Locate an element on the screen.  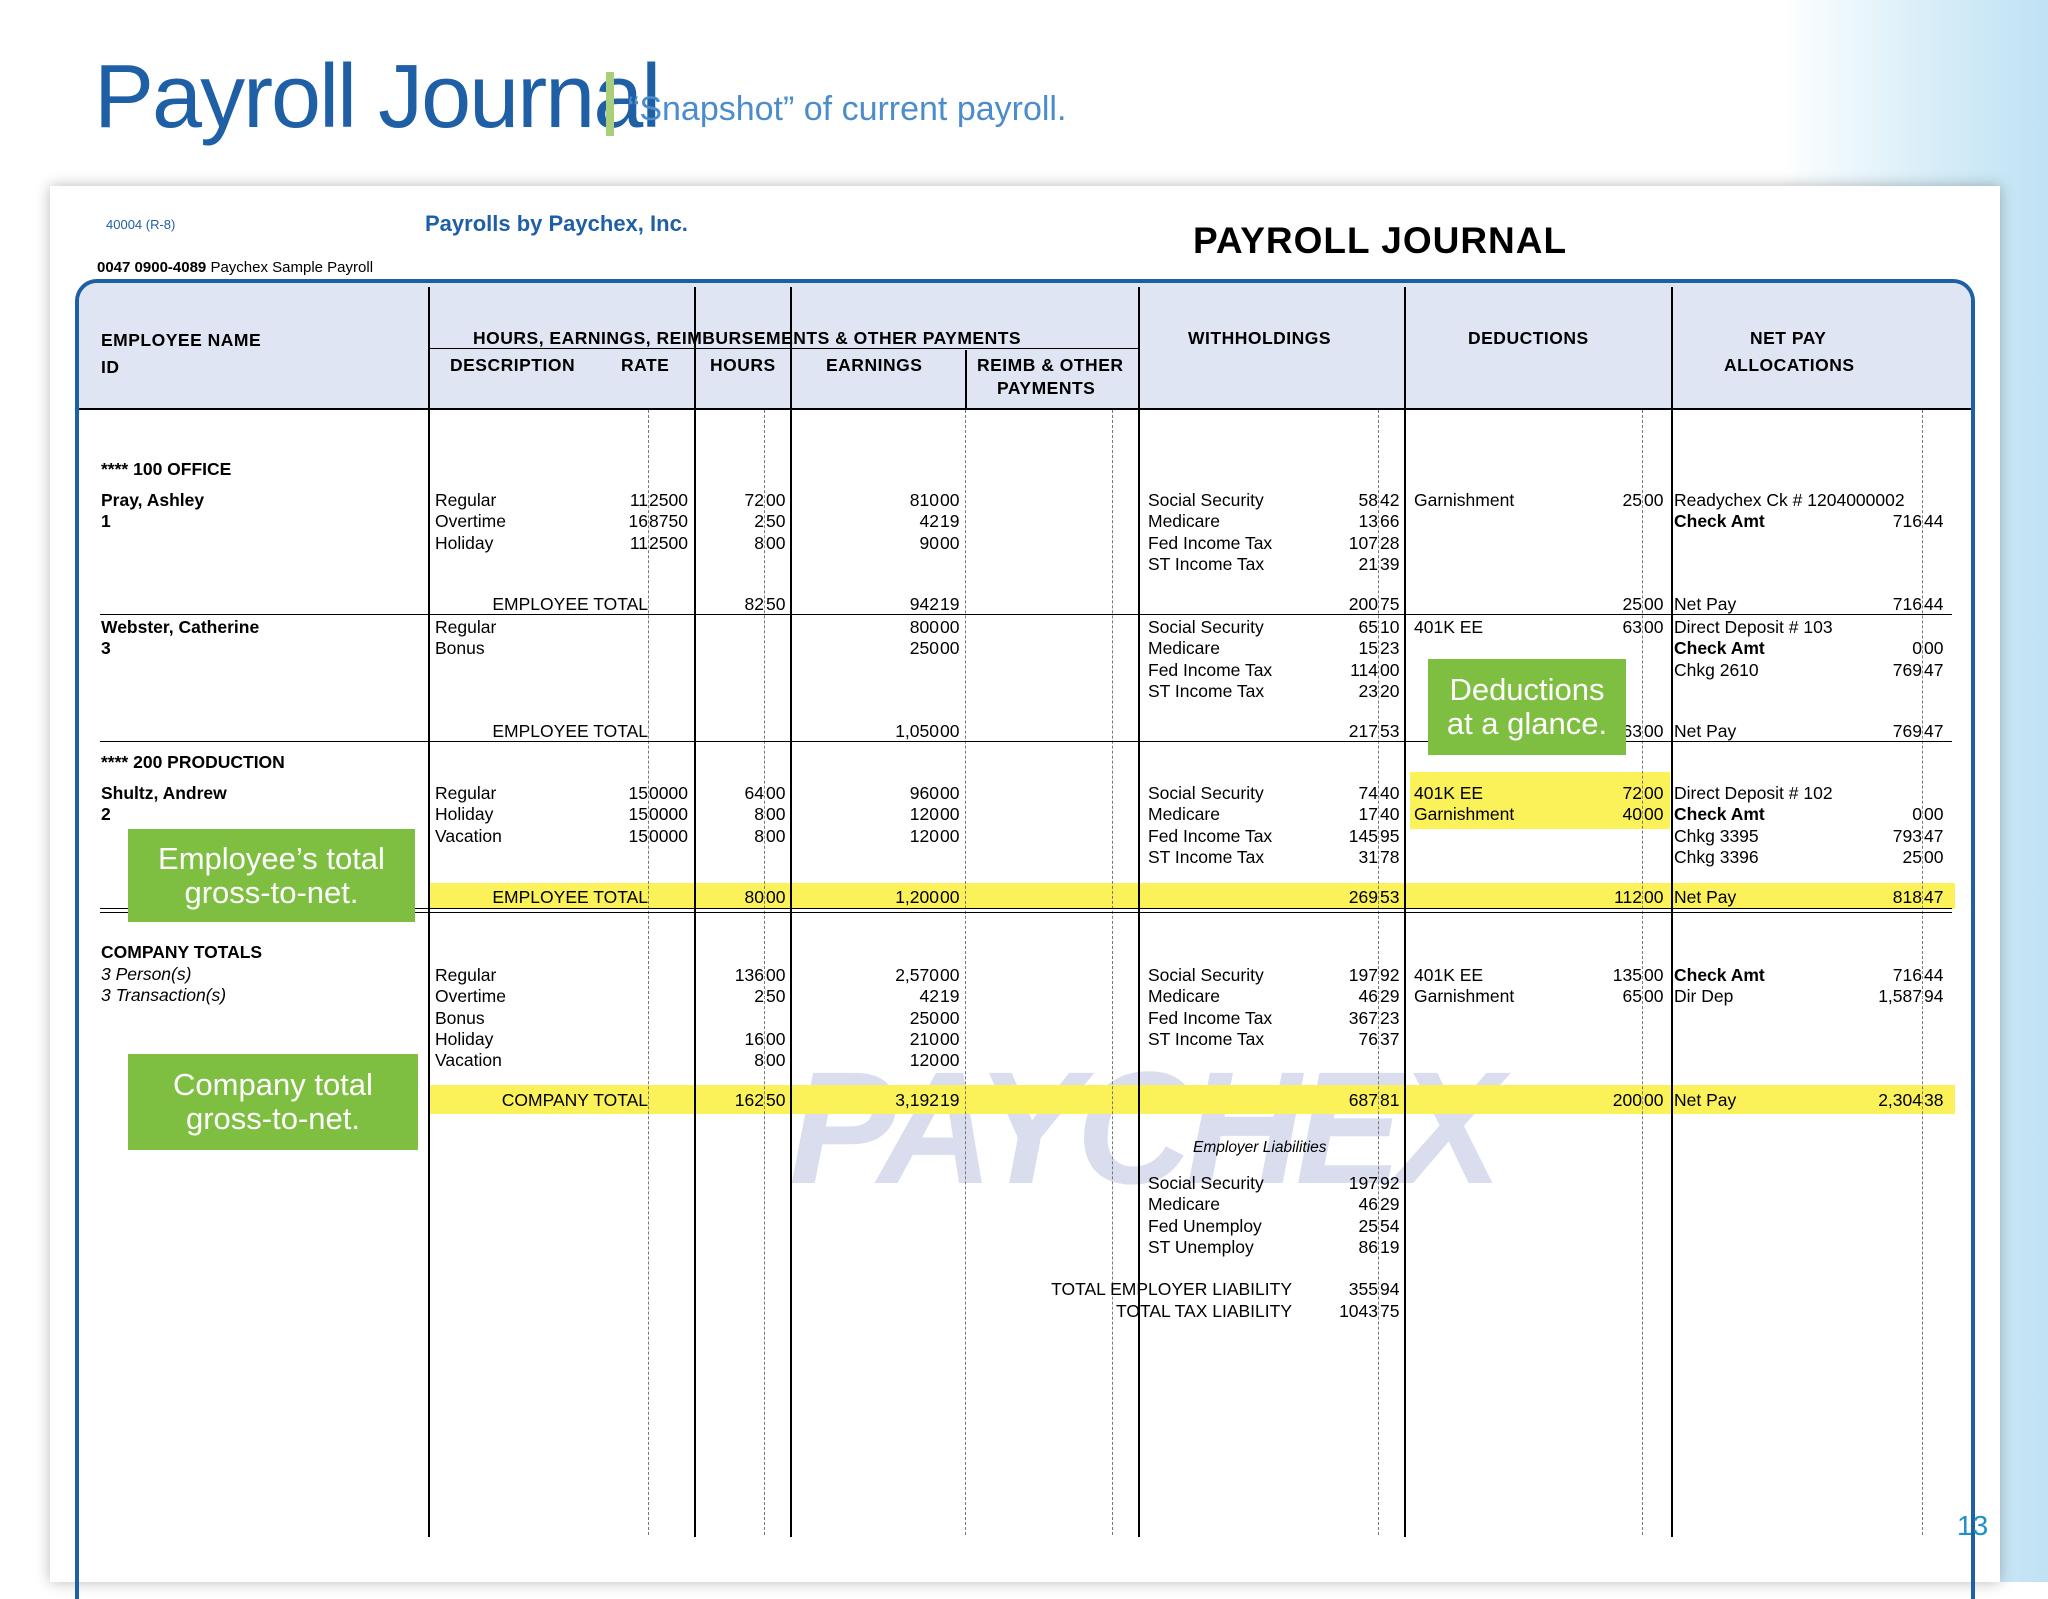
page-number: 13 is located at coordinates (1973, 1525).